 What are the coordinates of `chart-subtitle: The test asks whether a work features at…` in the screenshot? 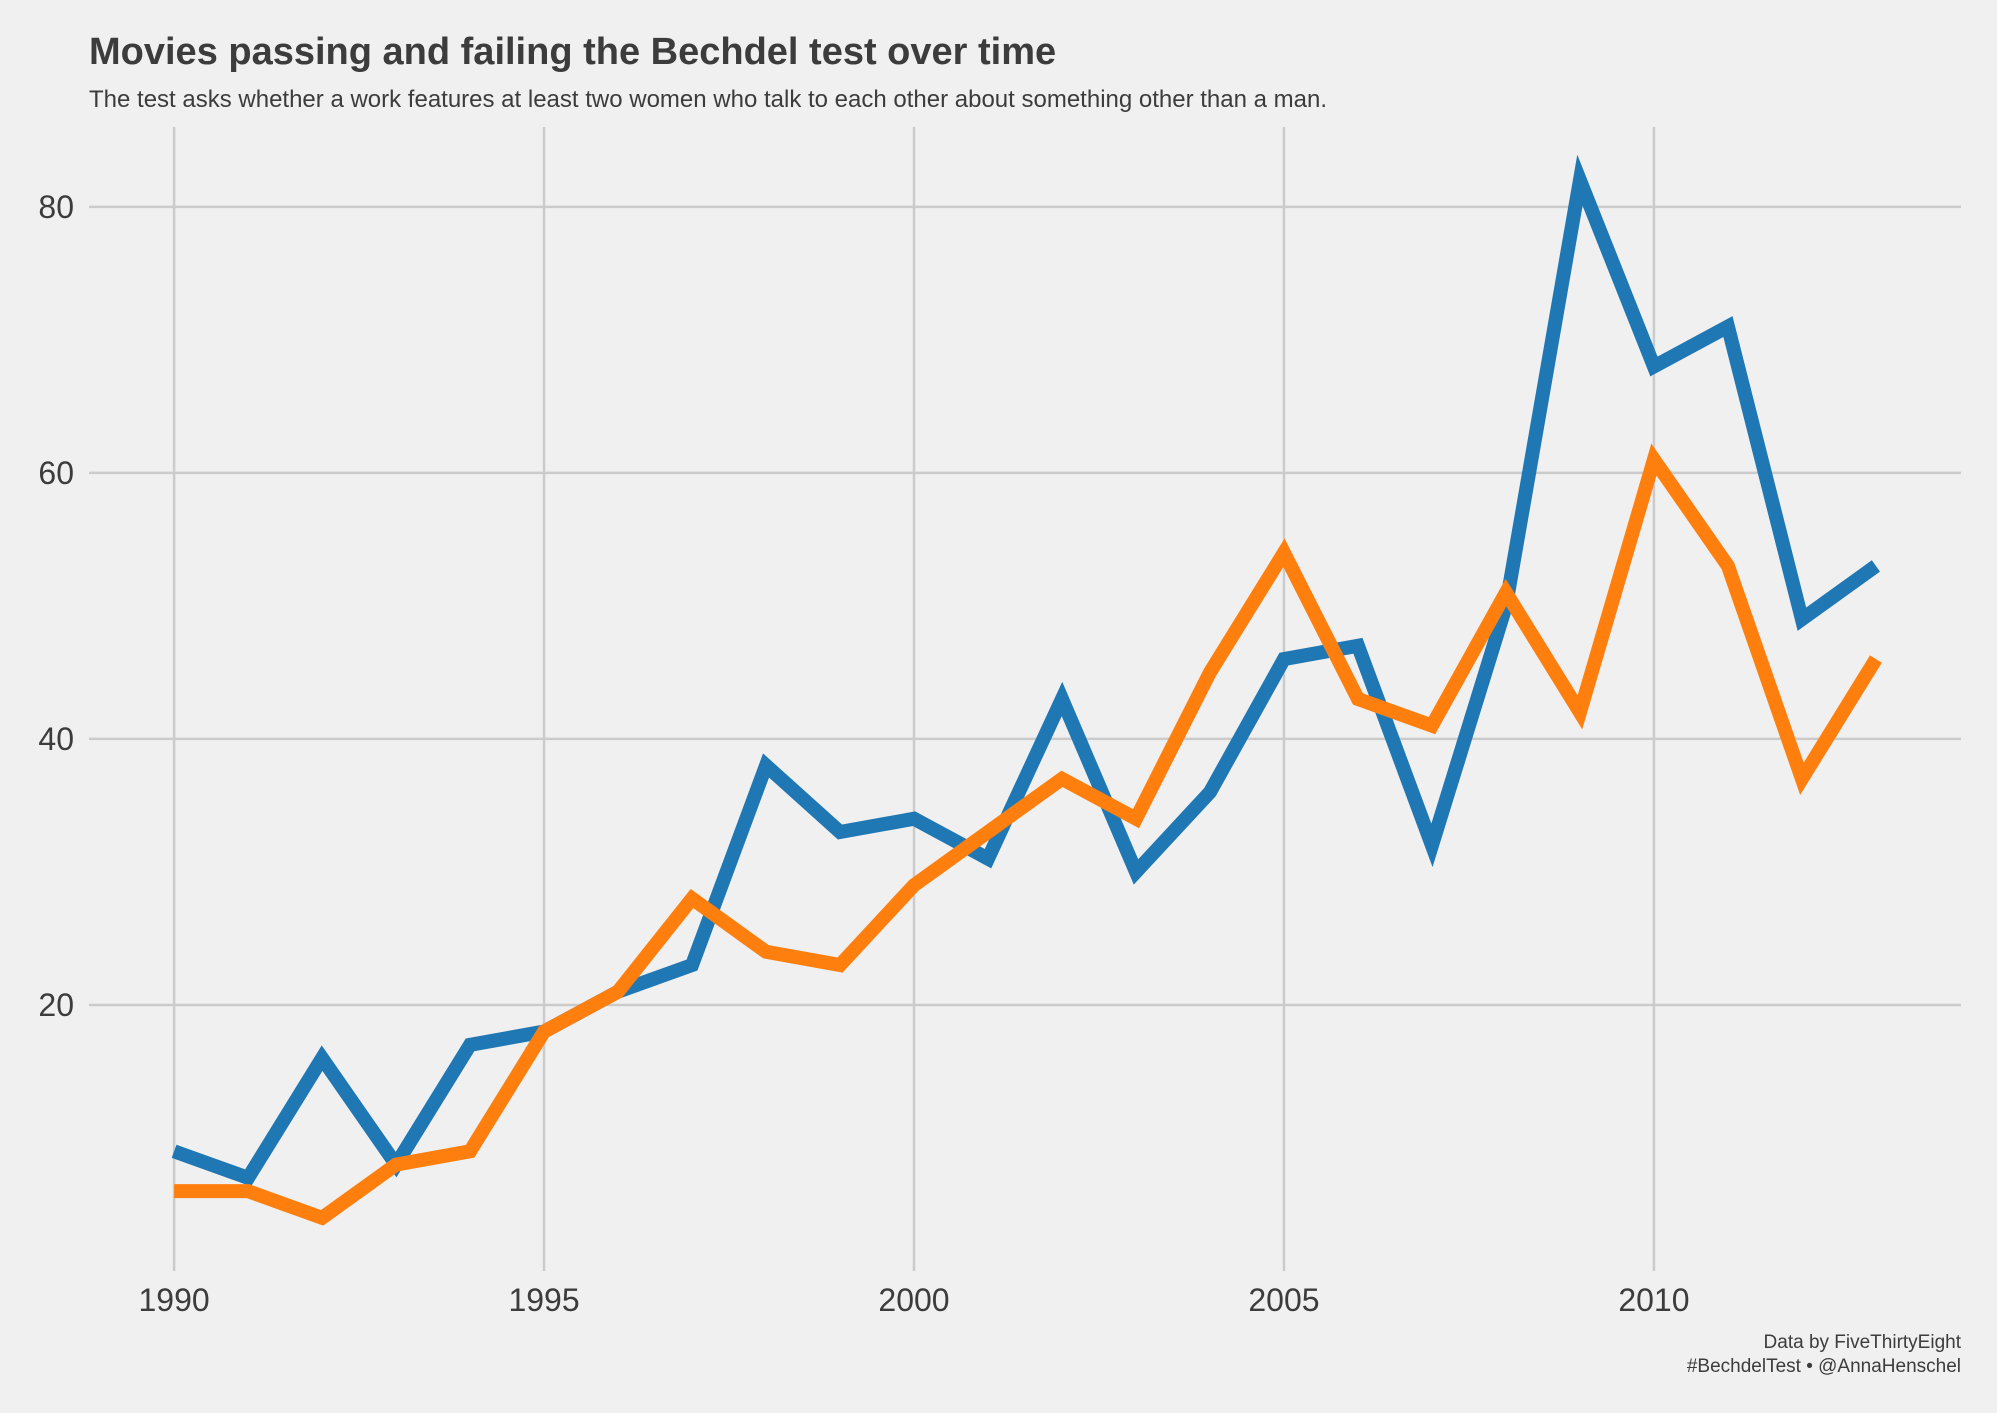 It's located at (708, 99).